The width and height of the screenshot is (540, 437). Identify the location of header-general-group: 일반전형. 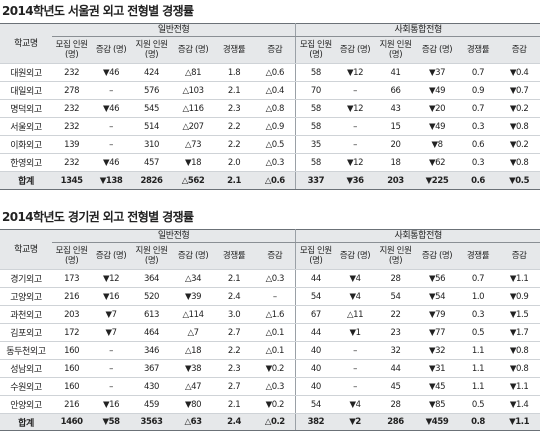
(173, 236).